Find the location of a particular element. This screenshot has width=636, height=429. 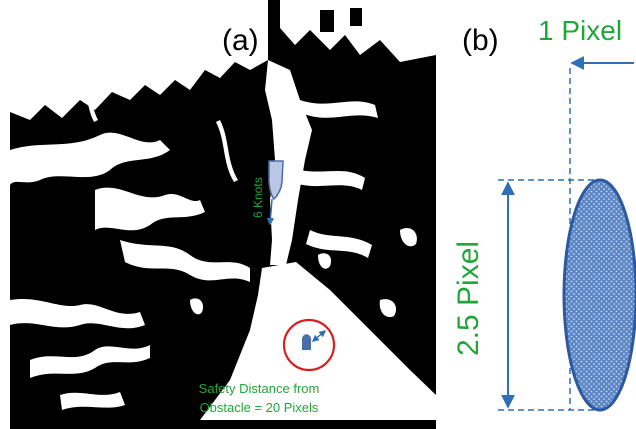

panel-b-label: (b) is located at coordinates (480, 40).